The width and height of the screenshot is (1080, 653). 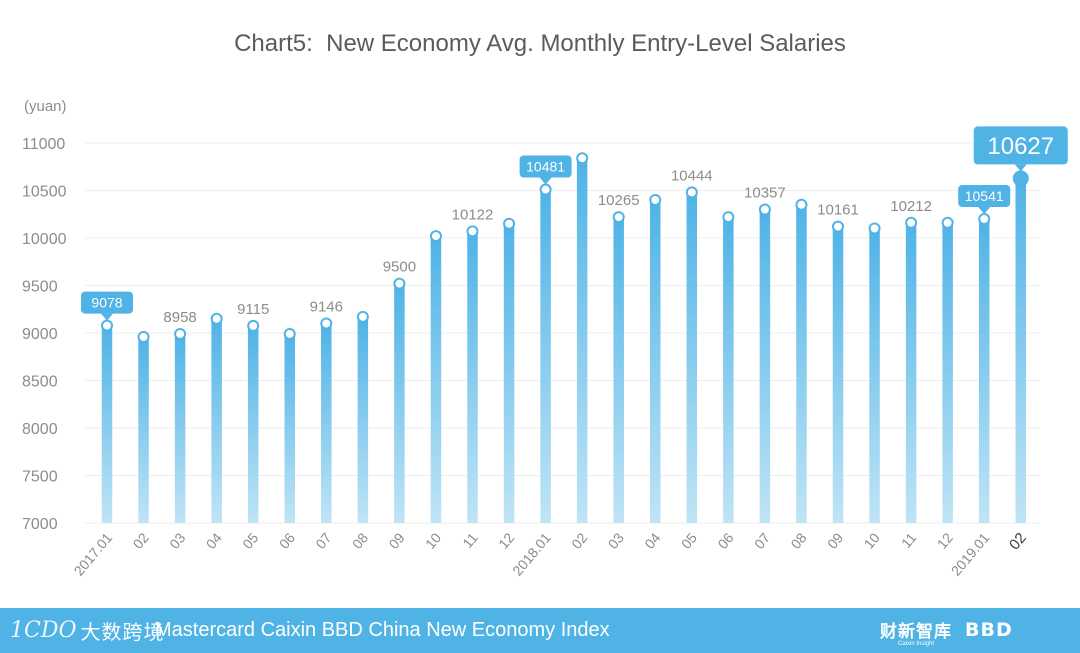 I want to click on x-tick-label: 10, so click(x=872, y=540).